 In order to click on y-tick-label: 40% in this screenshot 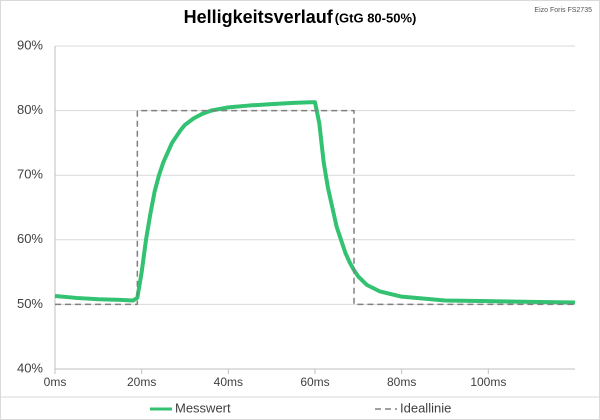, I will do `click(30, 367)`.